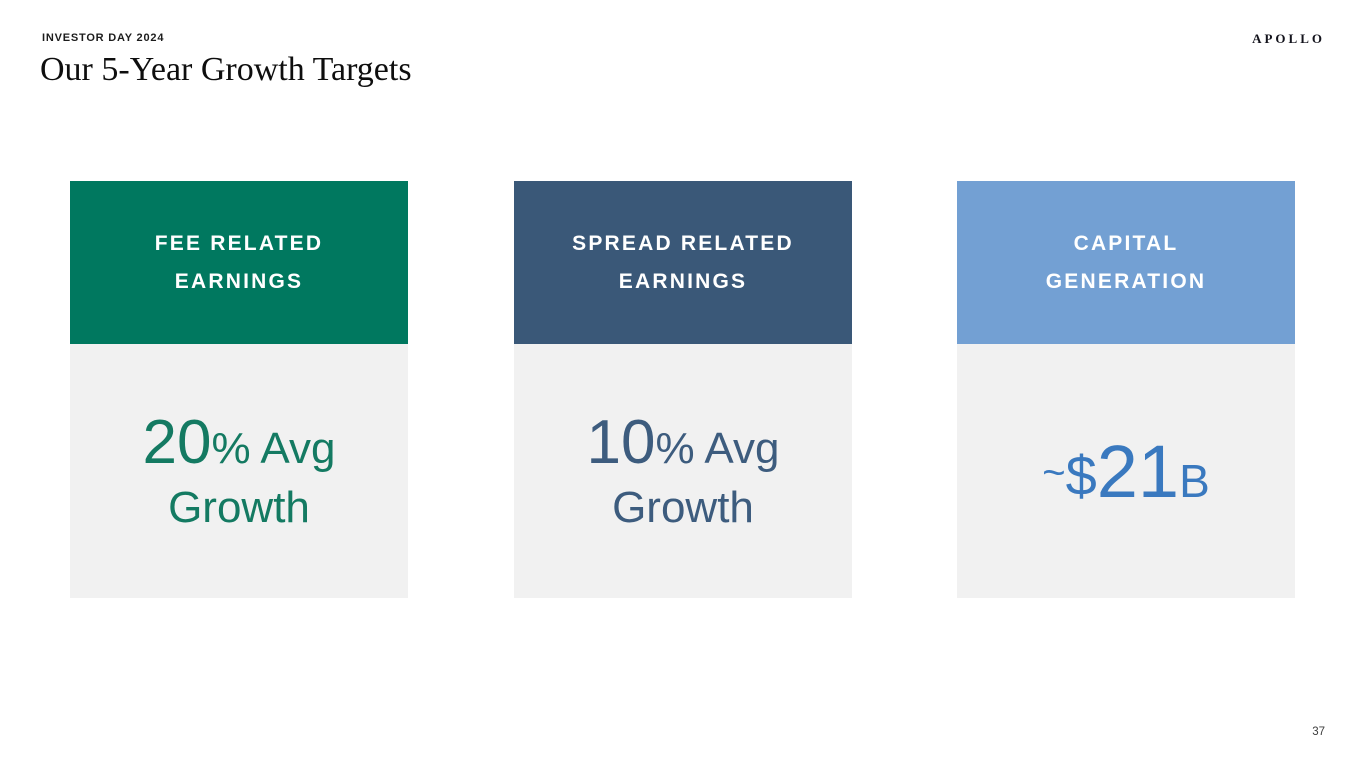 This screenshot has width=1365, height=768. Describe the element at coordinates (1081, 475) in the screenshot. I see `value-dollar: $` at that location.